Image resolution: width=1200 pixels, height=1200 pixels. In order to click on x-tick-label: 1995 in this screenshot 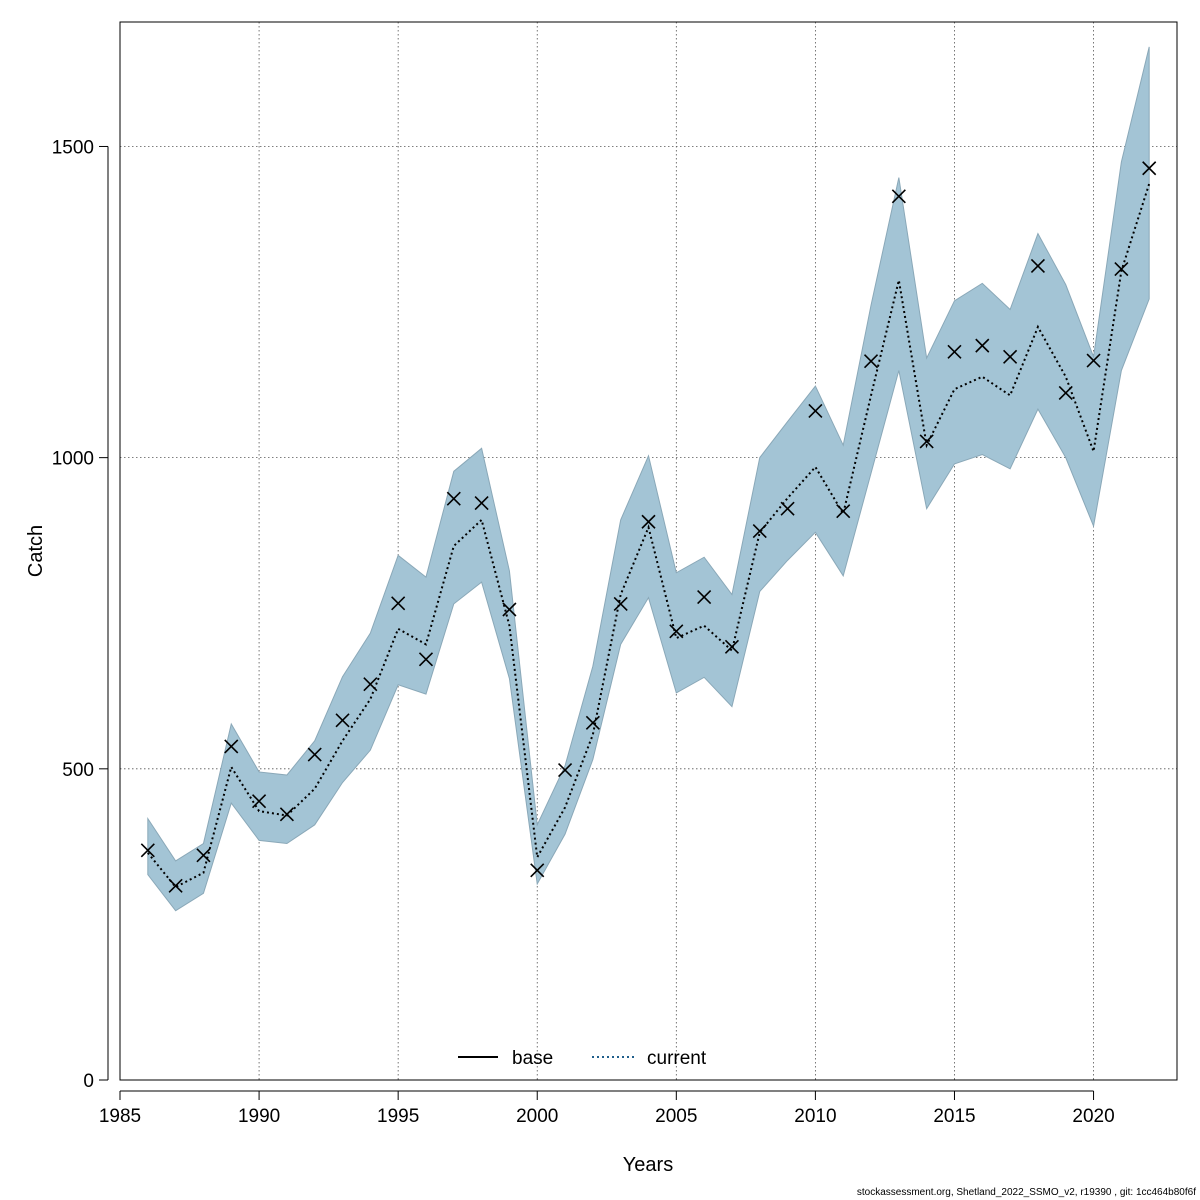, I will do `click(398, 1116)`.